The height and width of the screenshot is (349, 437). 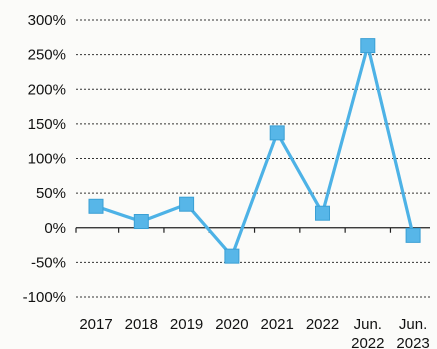 I want to click on y-tick-label: -100%, so click(x=44, y=297).